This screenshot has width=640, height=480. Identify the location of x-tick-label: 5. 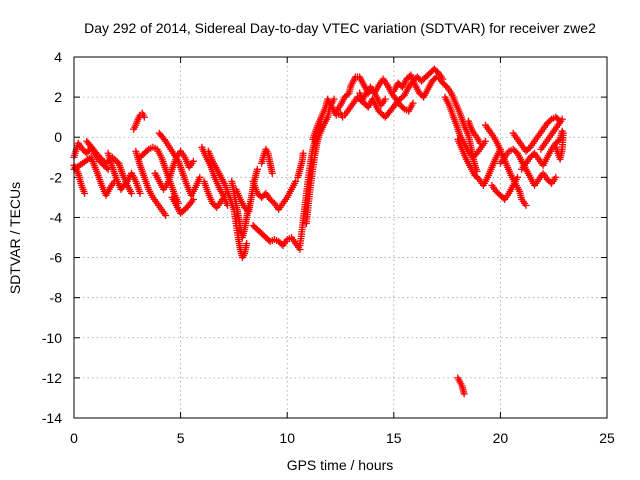
(181, 438).